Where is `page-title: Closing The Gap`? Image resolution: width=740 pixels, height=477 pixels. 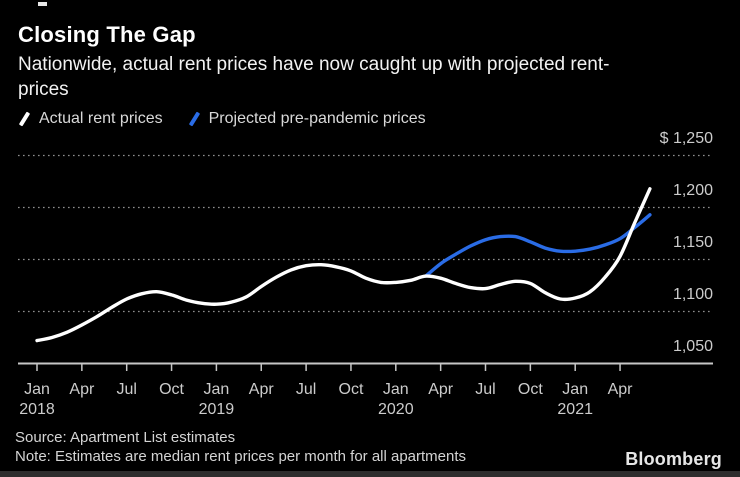 page-title: Closing The Gap is located at coordinates (107, 34).